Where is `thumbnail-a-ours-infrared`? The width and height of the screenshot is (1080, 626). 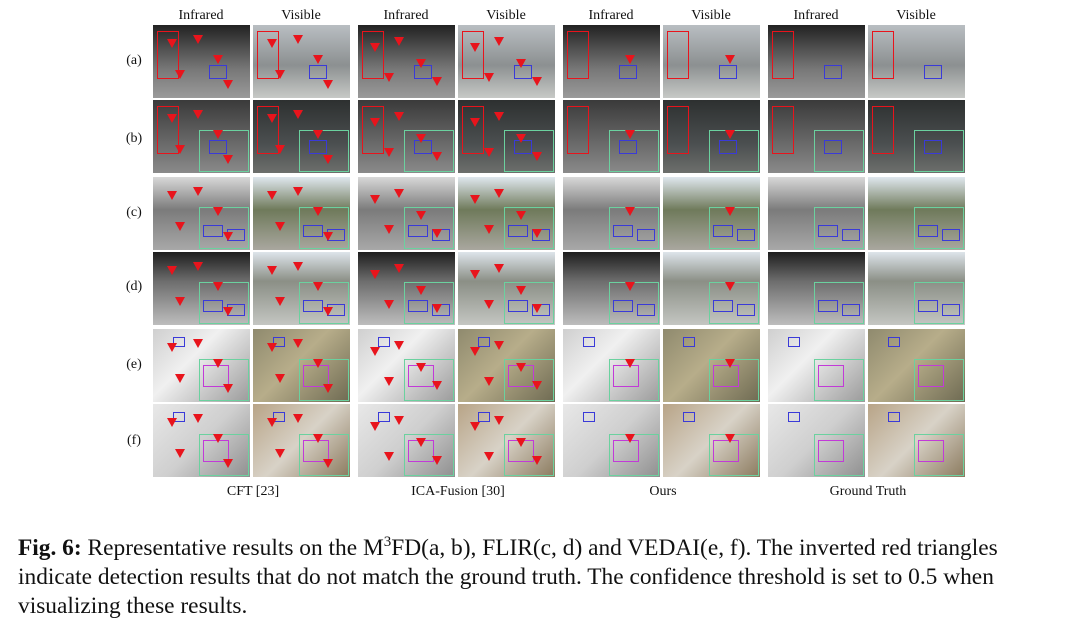
thumbnail-a-ours-infrared is located at coordinates (611, 61).